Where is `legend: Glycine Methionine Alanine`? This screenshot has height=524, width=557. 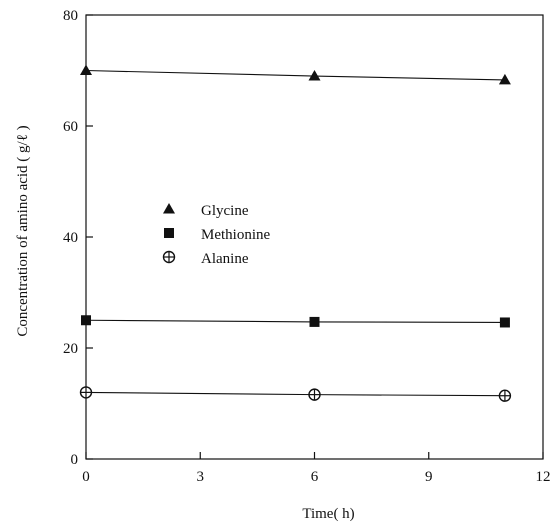
legend: Glycine Methionine Alanine is located at coordinates (216, 235).